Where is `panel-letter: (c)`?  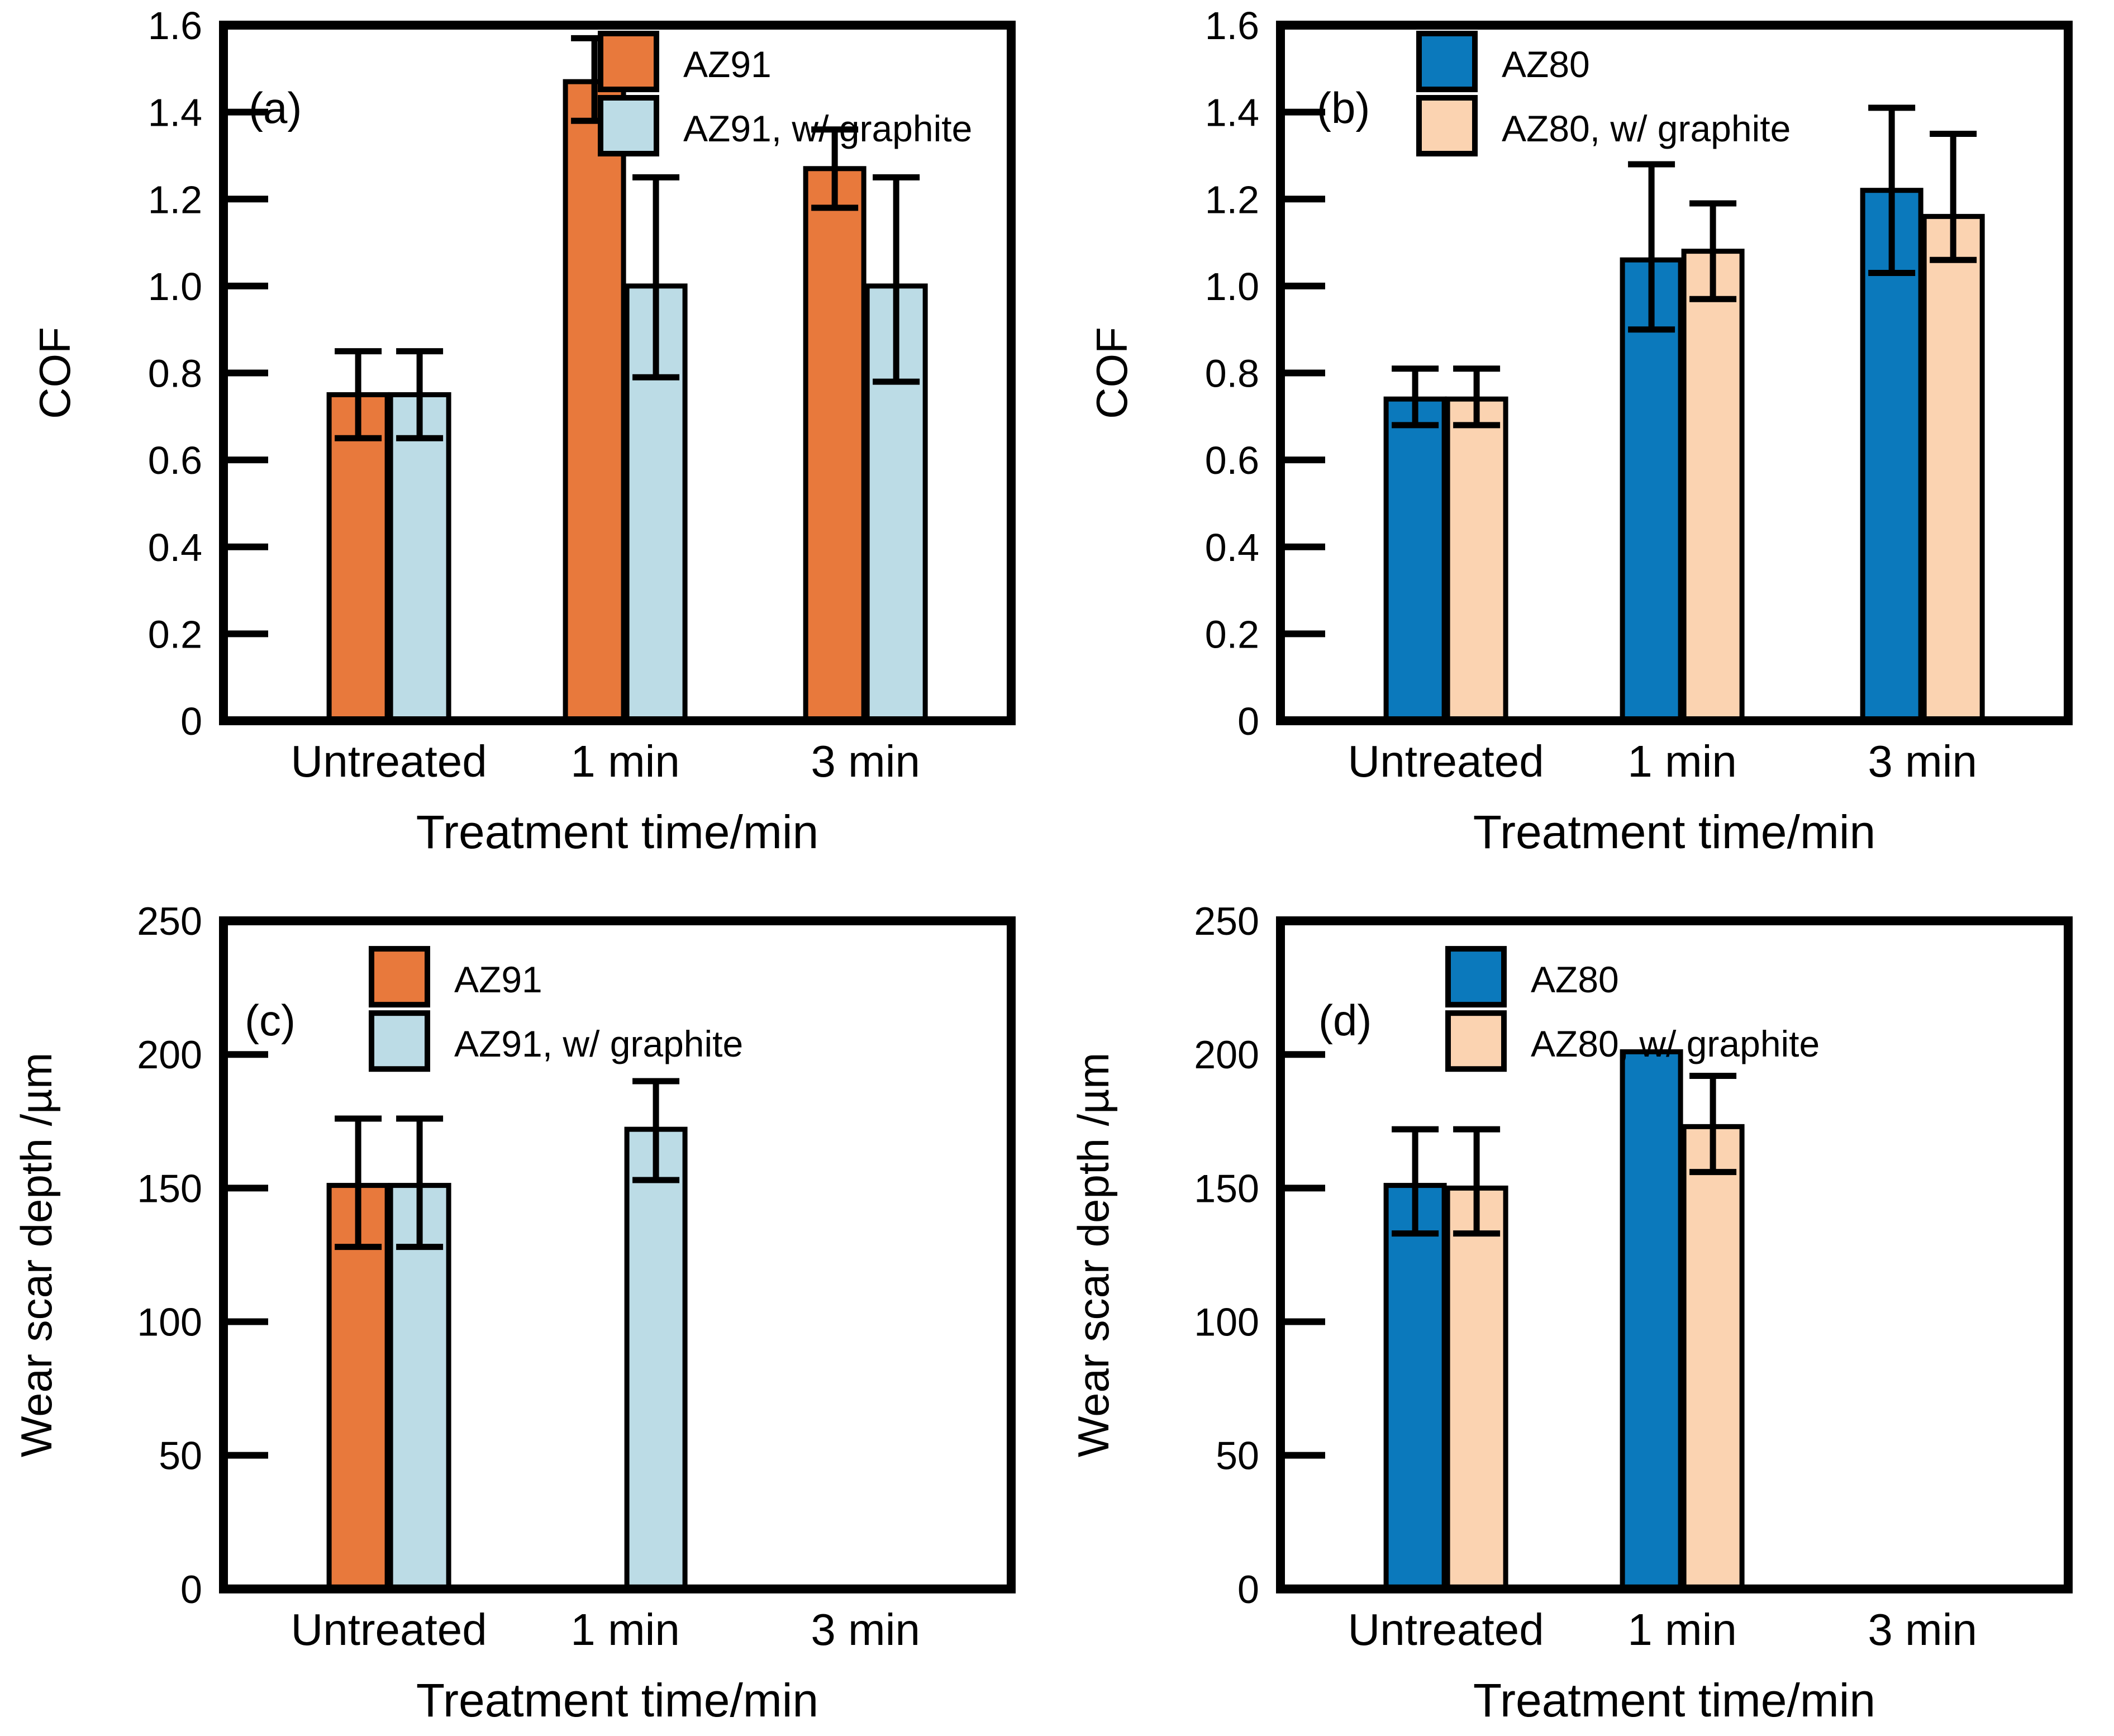
panel-letter: (c) is located at coordinates (270, 1020).